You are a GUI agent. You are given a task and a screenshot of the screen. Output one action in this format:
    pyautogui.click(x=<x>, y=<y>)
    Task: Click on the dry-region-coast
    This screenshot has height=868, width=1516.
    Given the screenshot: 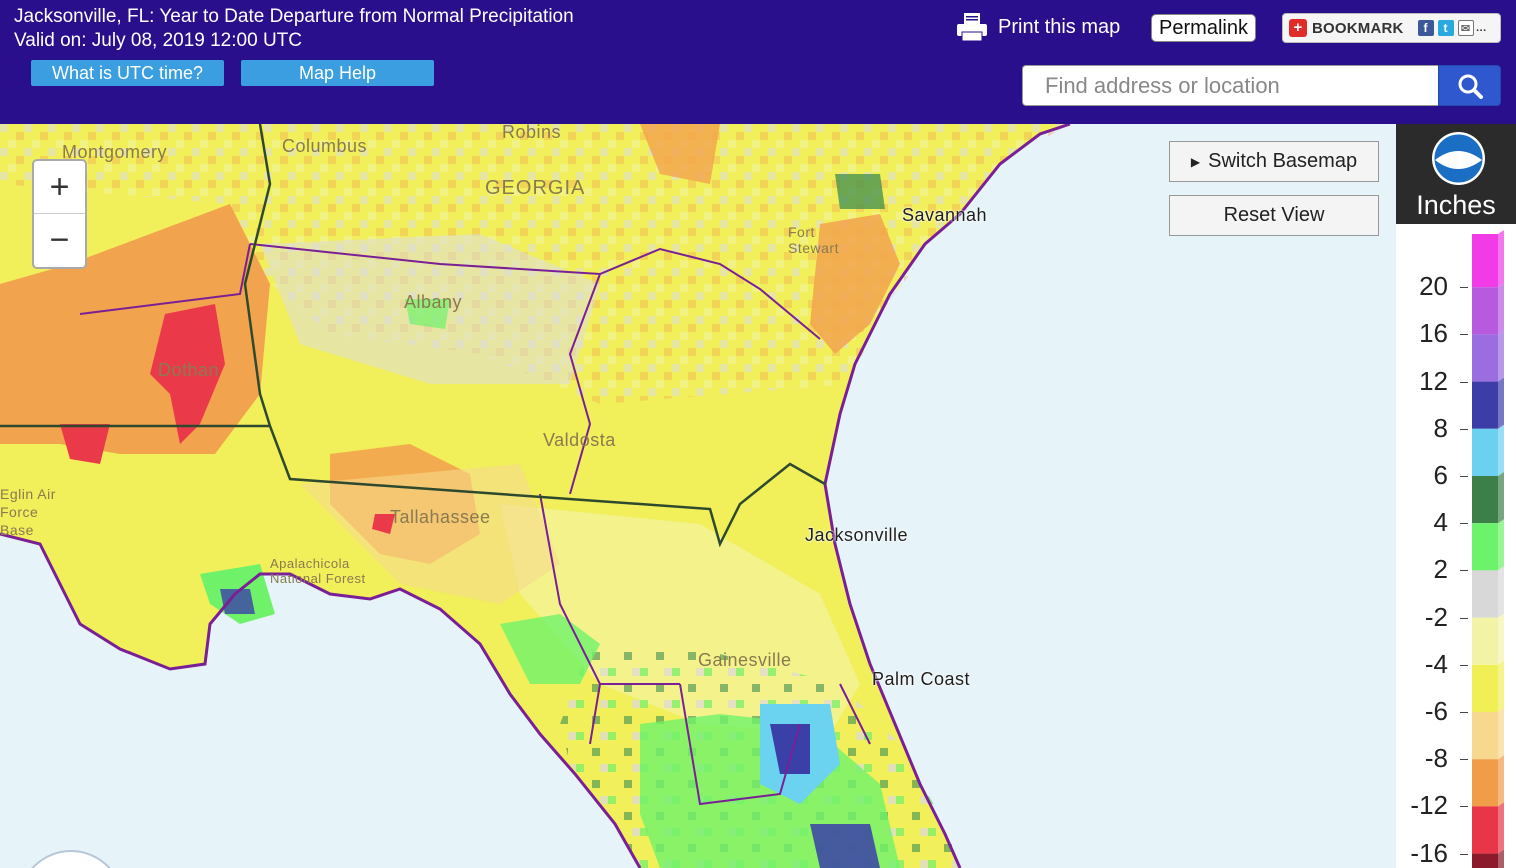 What is the action you would take?
    pyautogui.click(x=855, y=284)
    